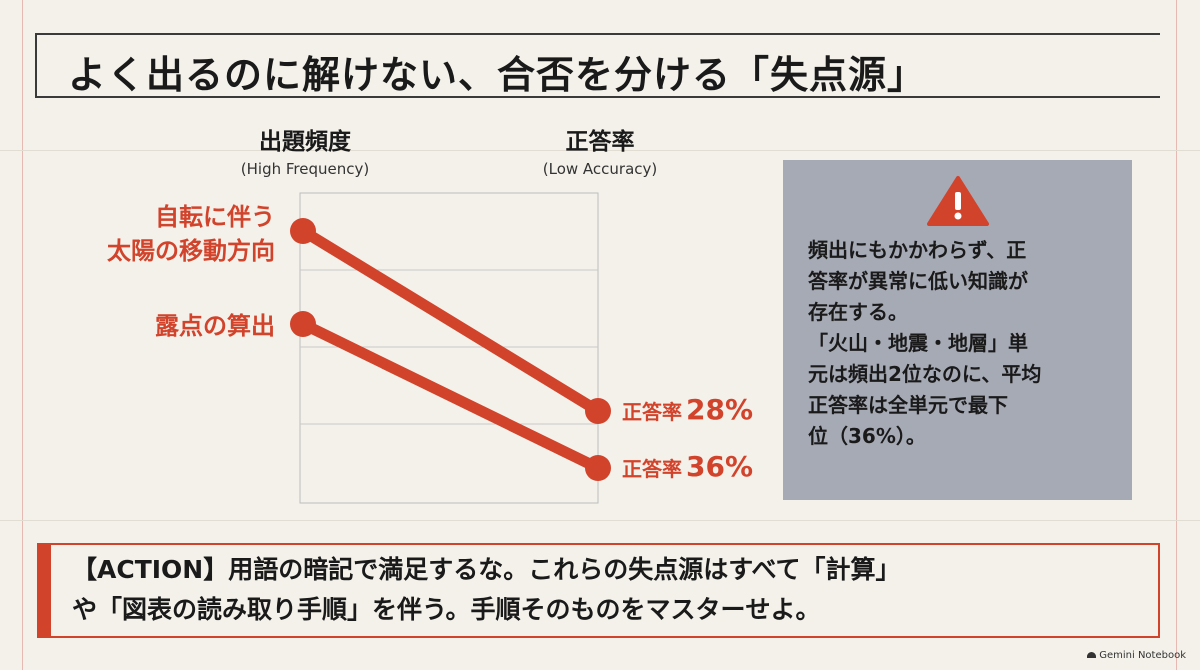  I want to click on column-header-sublabel: (High Frequency), so click(305, 169).